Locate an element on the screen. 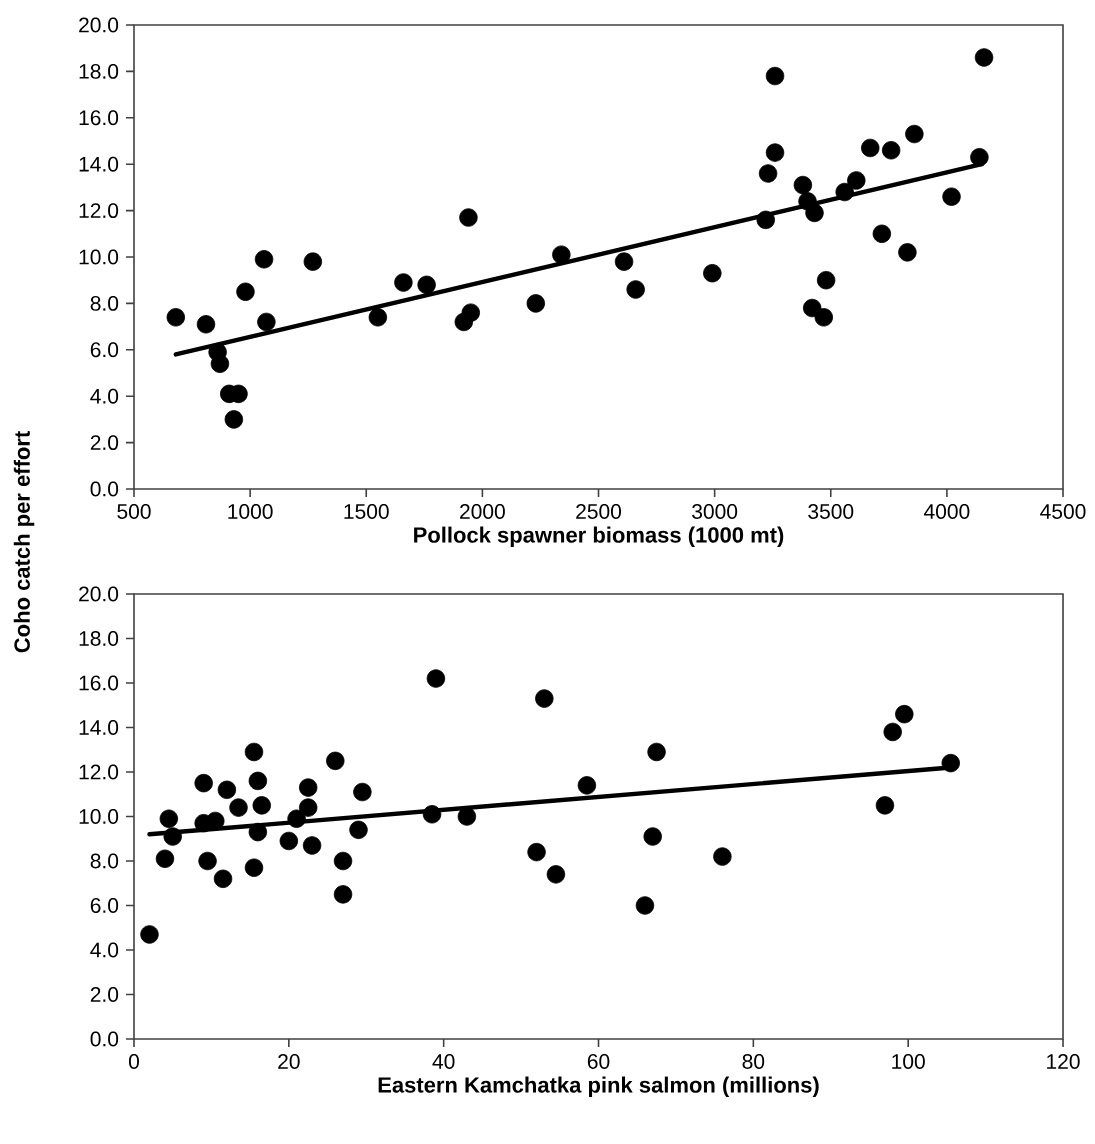 Image resolution: width=1095 pixels, height=1144 pixels. x-tick-label: 500 is located at coordinates (134, 511).